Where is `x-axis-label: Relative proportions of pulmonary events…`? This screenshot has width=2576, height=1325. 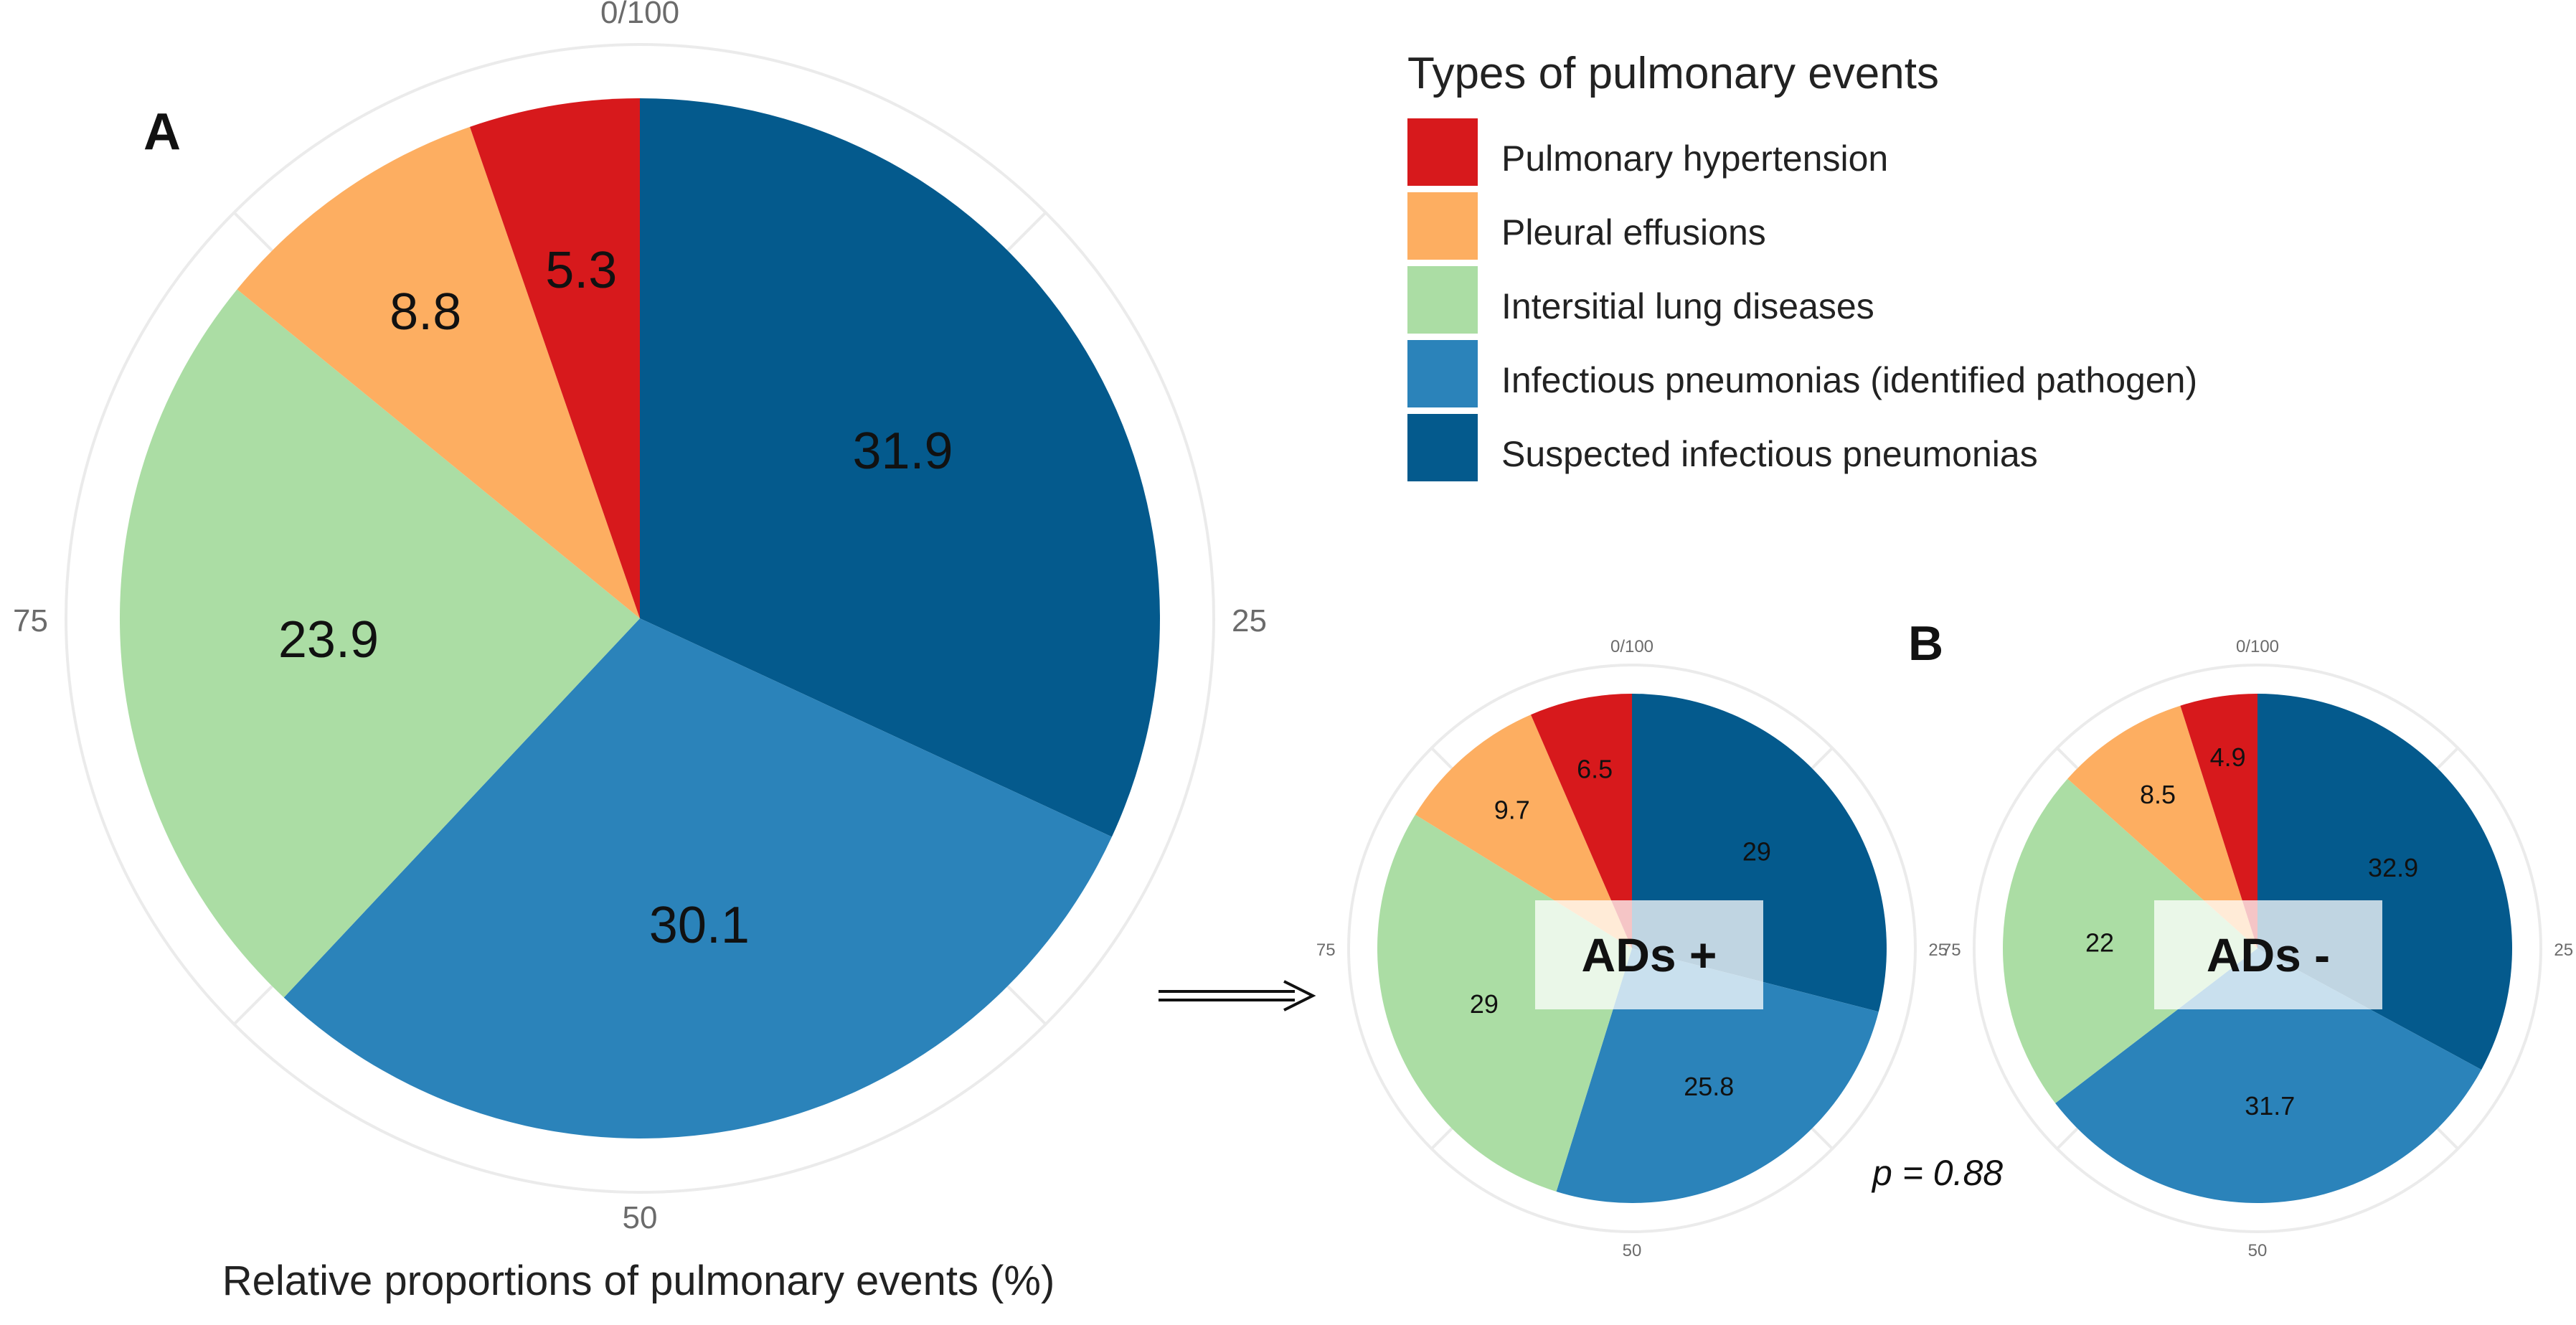
x-axis-label: Relative proportions of pulmonary events… is located at coordinates (638, 1281).